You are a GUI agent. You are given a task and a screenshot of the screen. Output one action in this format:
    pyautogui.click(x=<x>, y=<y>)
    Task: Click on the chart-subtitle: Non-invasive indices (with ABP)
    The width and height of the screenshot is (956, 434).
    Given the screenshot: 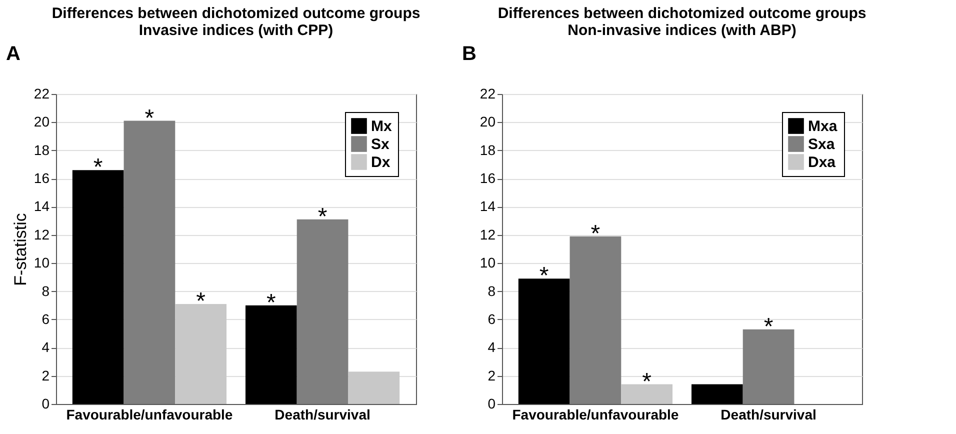 What is the action you would take?
    pyautogui.click(x=682, y=30)
    